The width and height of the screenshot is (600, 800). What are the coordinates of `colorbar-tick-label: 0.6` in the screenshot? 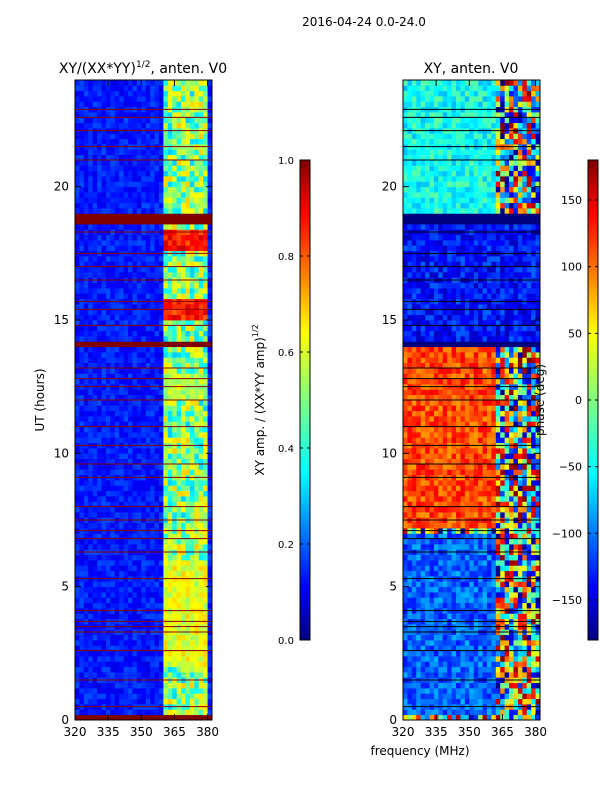 It's located at (286, 353).